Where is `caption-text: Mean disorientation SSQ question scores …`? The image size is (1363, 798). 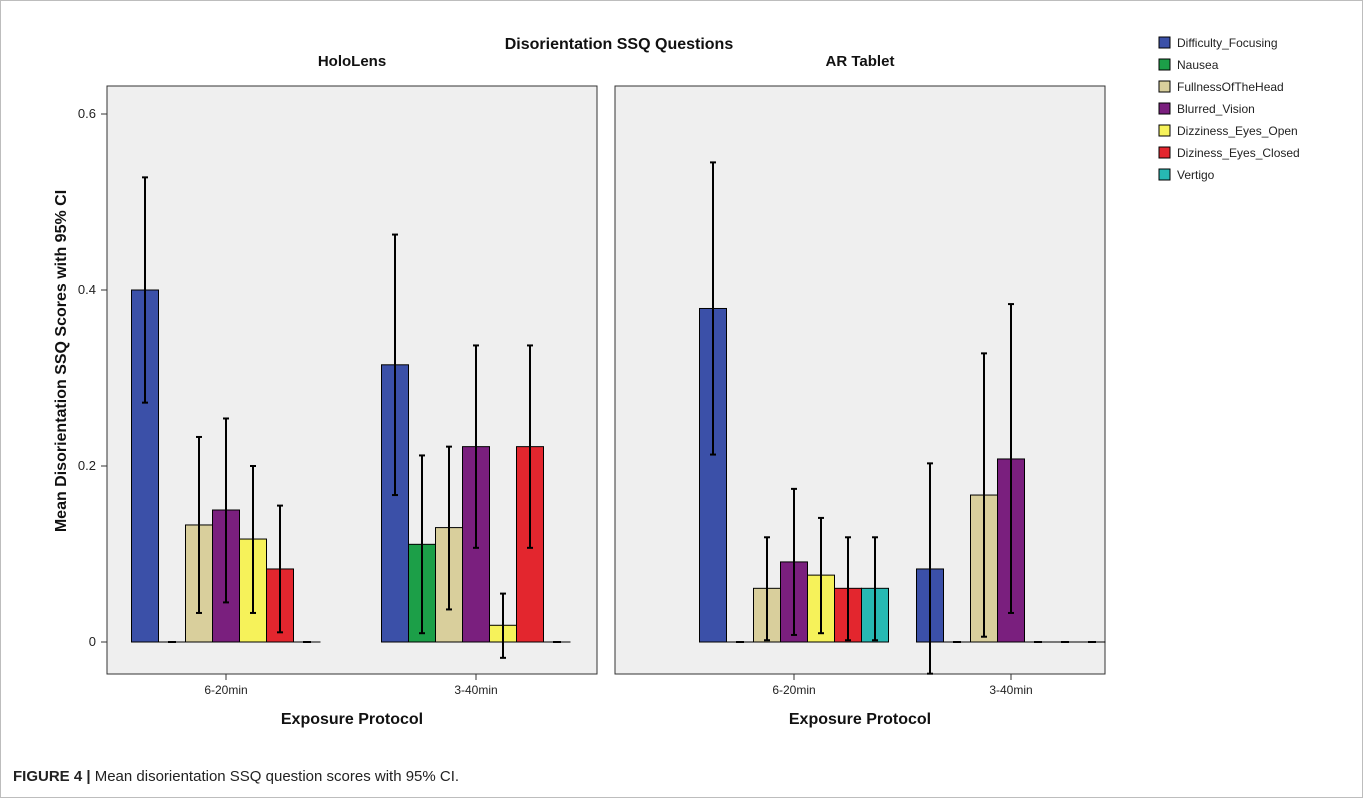 caption-text: Mean disorientation SSQ question scores … is located at coordinates (275, 776).